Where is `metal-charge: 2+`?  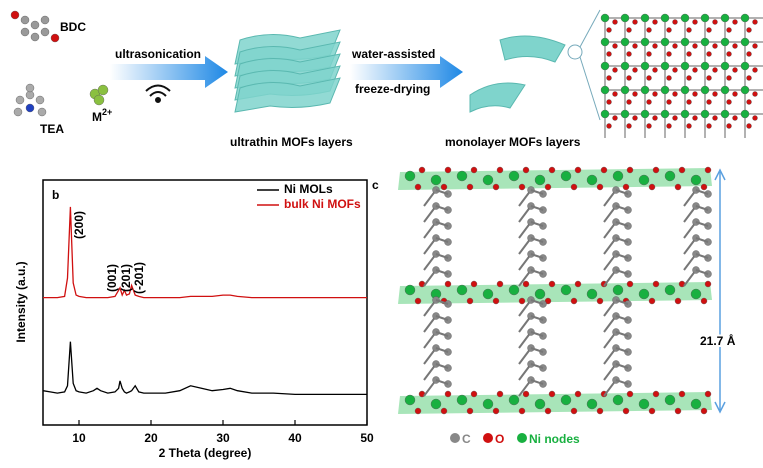 metal-charge: 2+ is located at coordinates (107, 112).